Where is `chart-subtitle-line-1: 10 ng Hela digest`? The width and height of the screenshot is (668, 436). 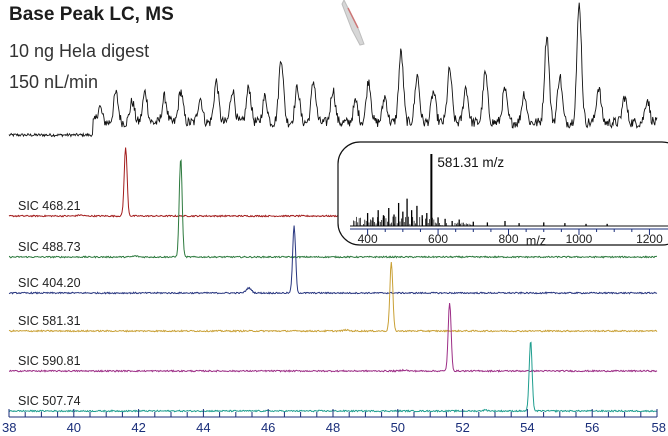
chart-subtitle-line-1: 10 ng Hela digest is located at coordinates (79, 51).